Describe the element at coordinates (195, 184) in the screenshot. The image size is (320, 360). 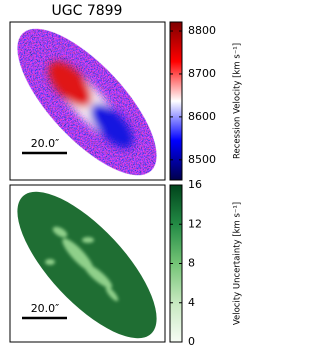
I see `colorbar-tick-label: 16` at that location.